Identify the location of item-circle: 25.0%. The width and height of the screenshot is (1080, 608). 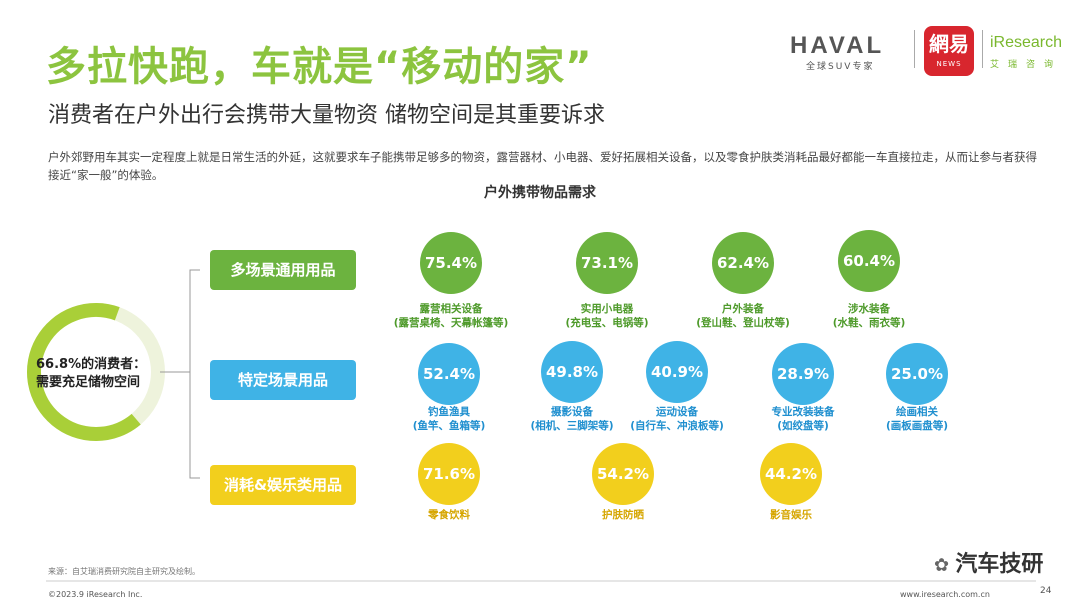
(917, 374).